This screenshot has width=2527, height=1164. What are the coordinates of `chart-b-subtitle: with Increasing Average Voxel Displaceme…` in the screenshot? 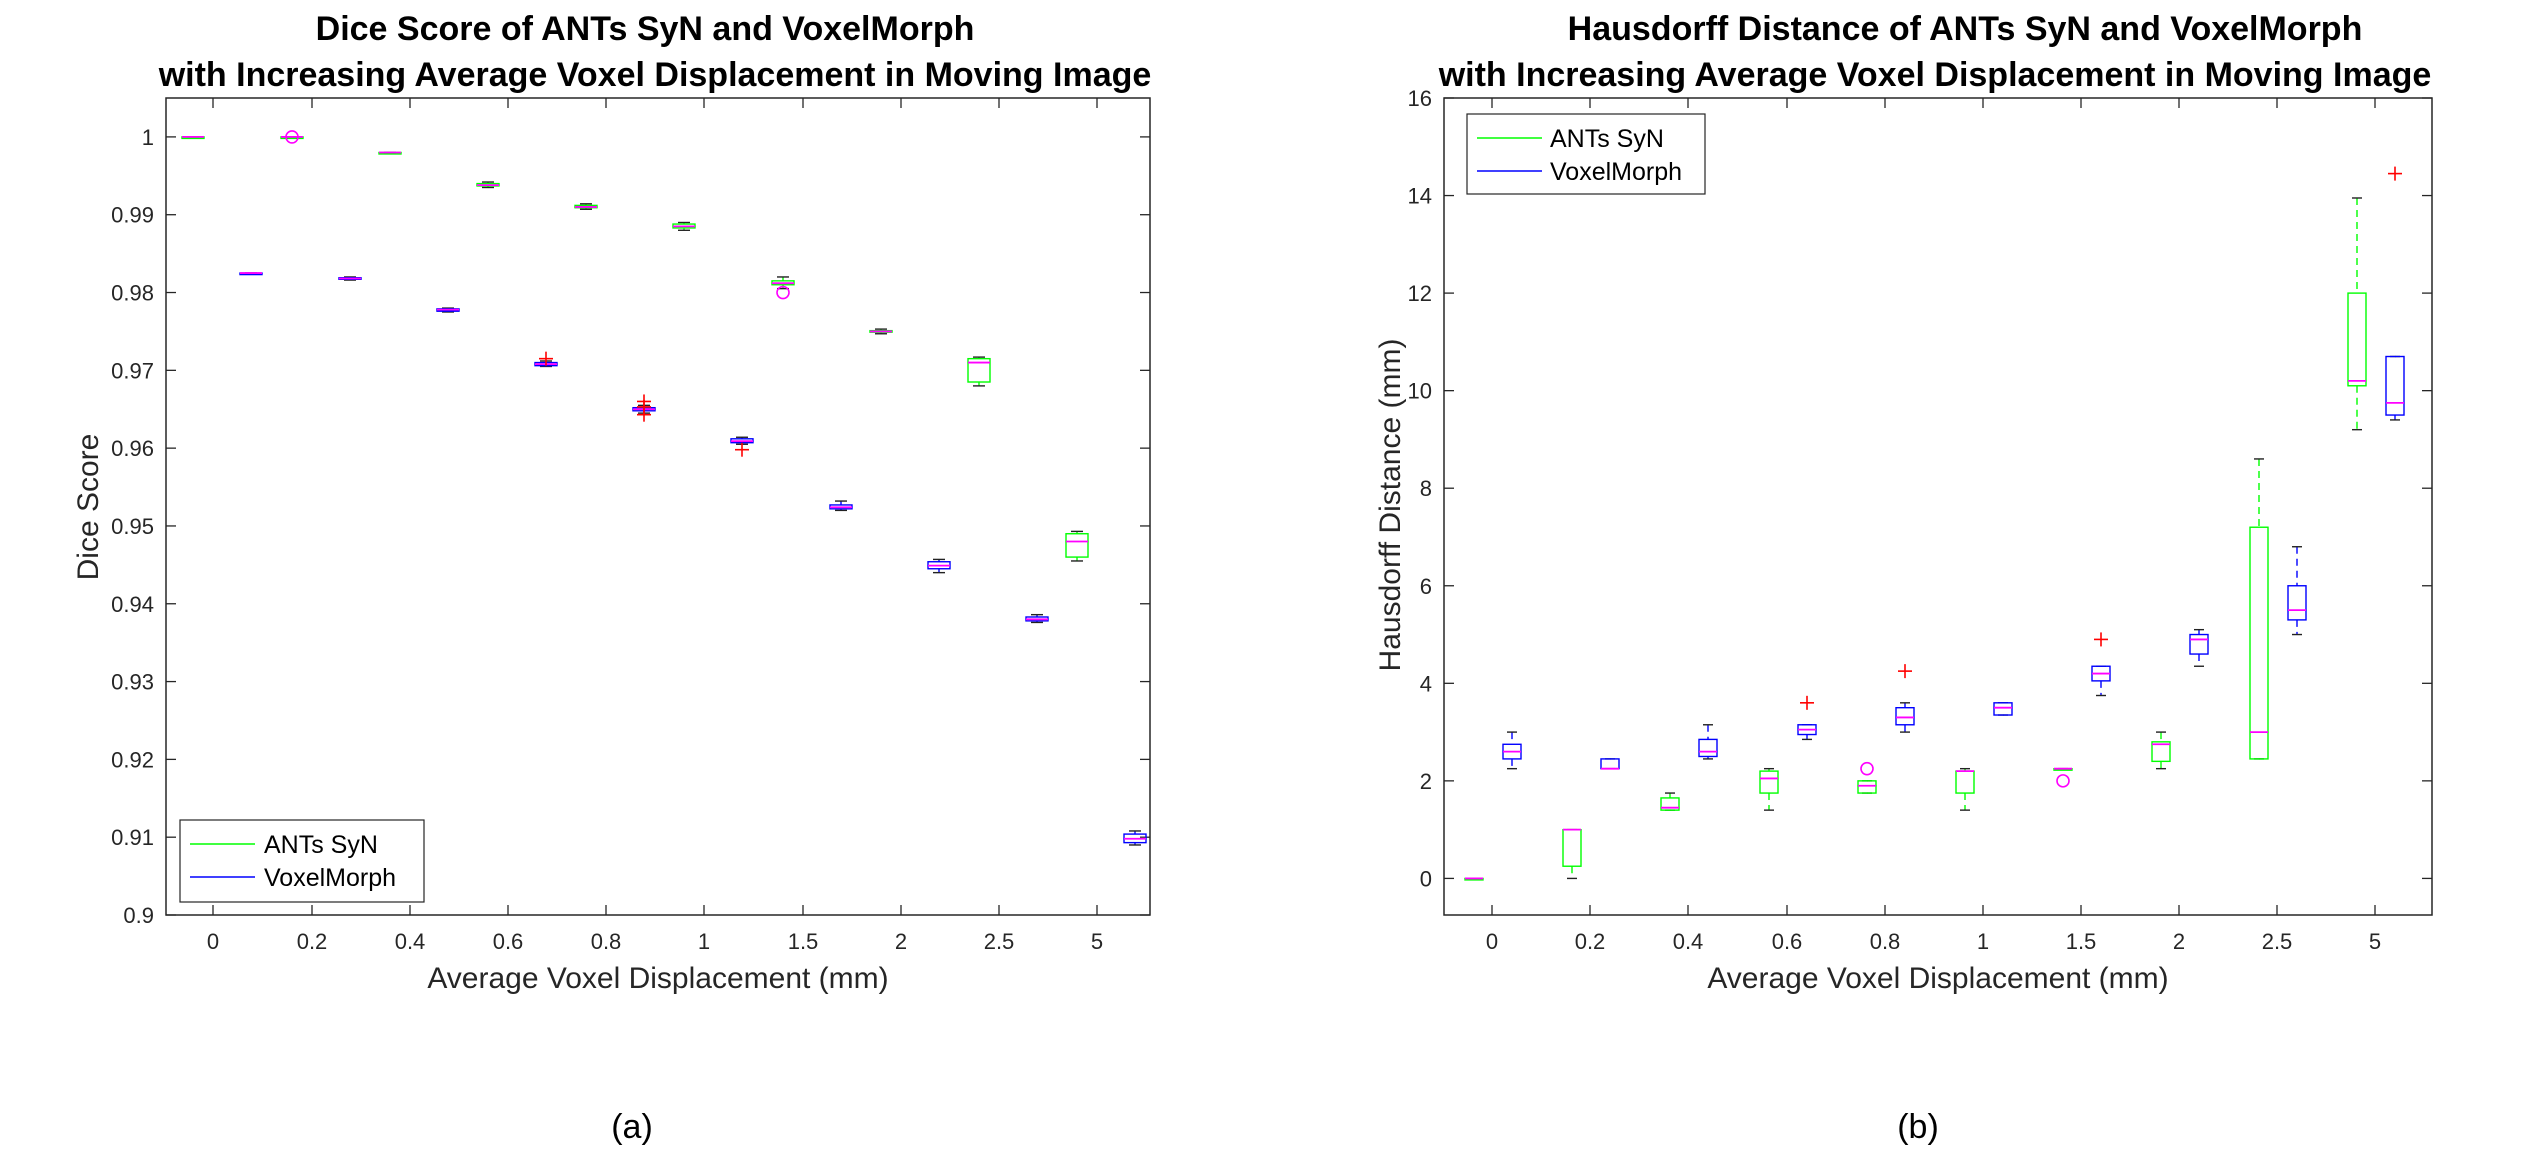 It's located at (1935, 75).